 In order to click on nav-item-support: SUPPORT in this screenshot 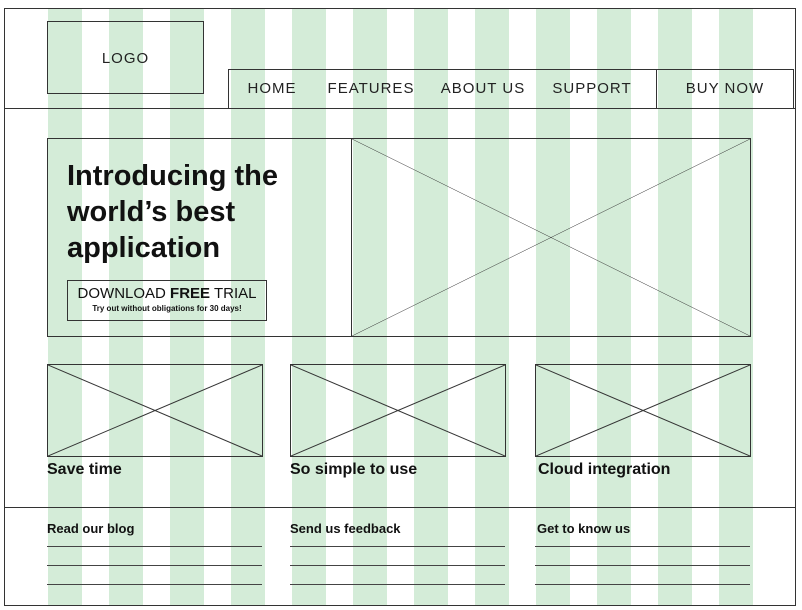, I will do `click(592, 88)`.